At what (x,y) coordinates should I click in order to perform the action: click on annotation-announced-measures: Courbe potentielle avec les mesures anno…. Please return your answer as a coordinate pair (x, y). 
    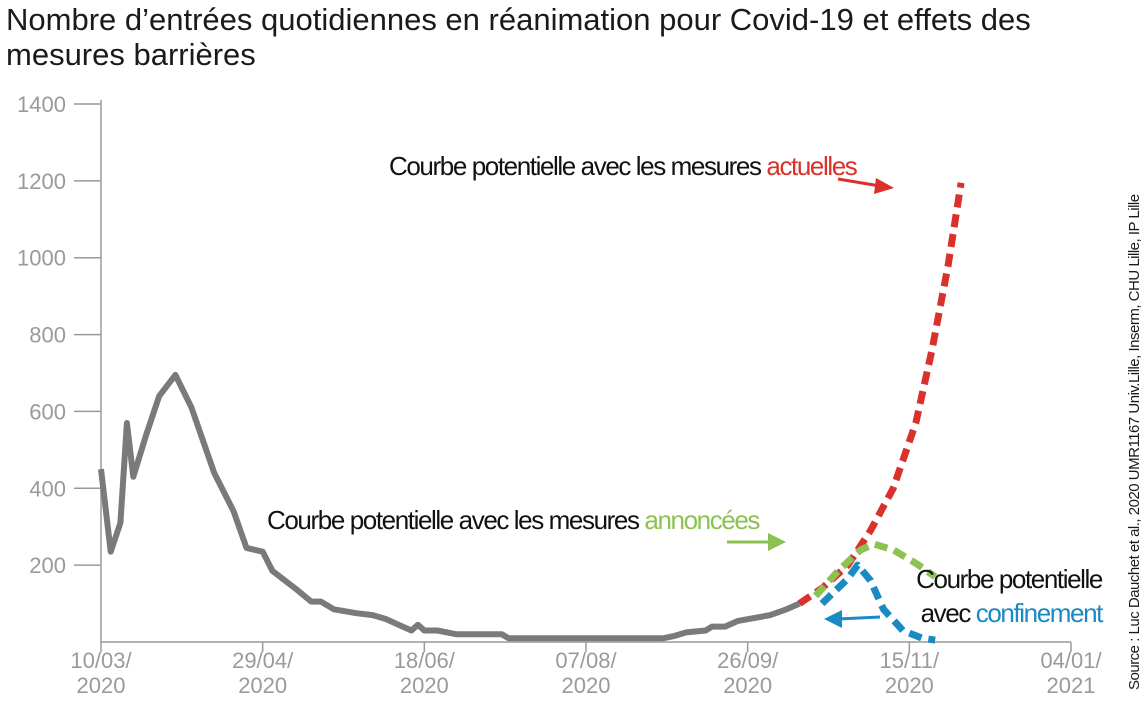
    Looking at the image, I should click on (513, 520).